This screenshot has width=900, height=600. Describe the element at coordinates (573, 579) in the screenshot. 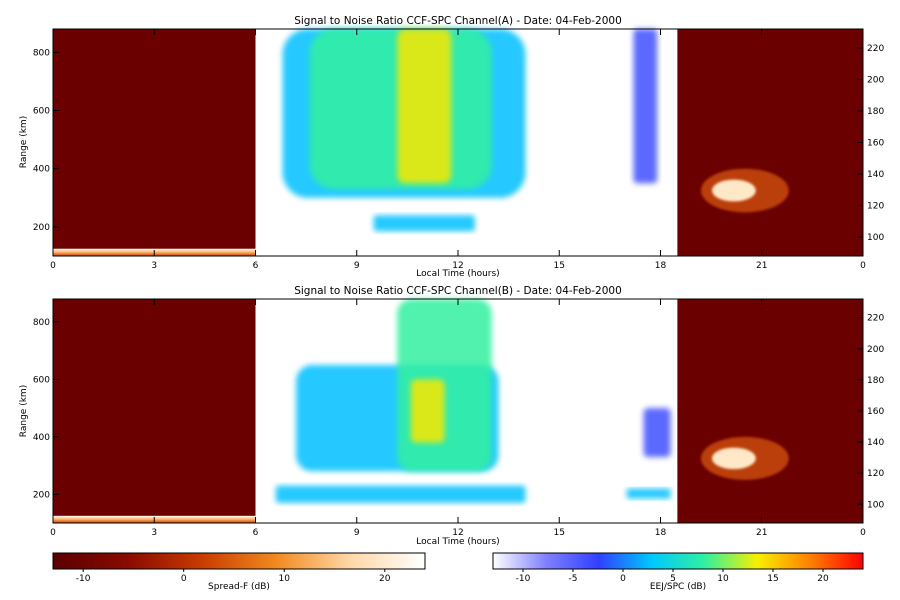

I see `colorbar-tick-label: -5` at that location.